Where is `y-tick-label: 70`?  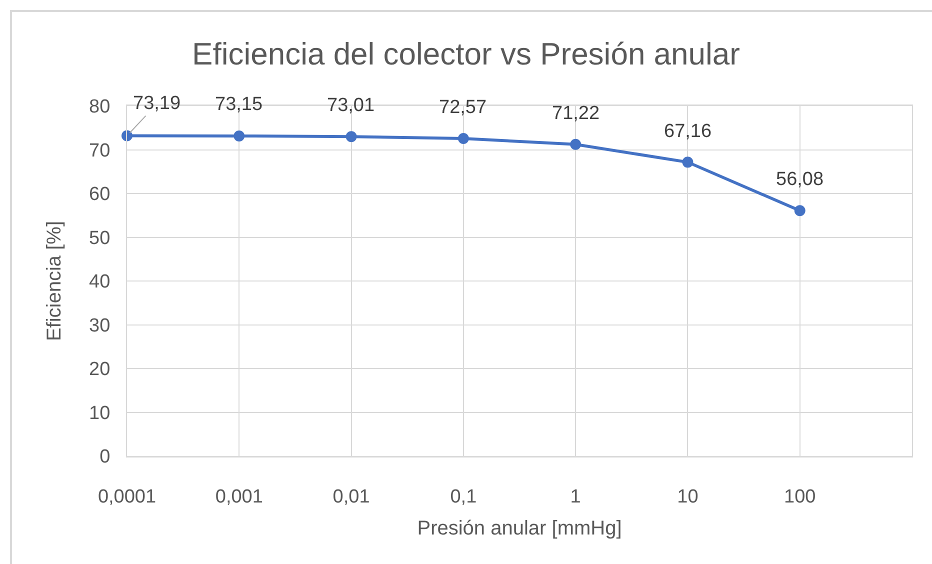
y-tick-label: 70 is located at coordinates (99, 151).